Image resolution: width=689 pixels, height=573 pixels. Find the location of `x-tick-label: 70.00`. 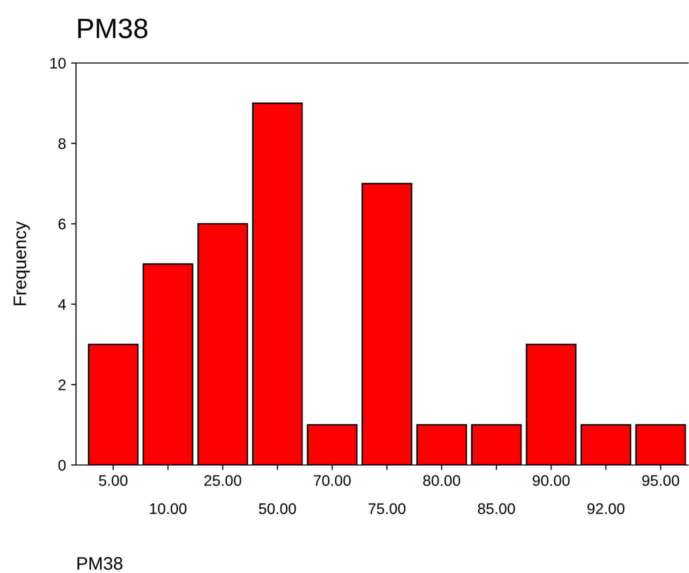

x-tick-label: 70.00 is located at coordinates (332, 480).